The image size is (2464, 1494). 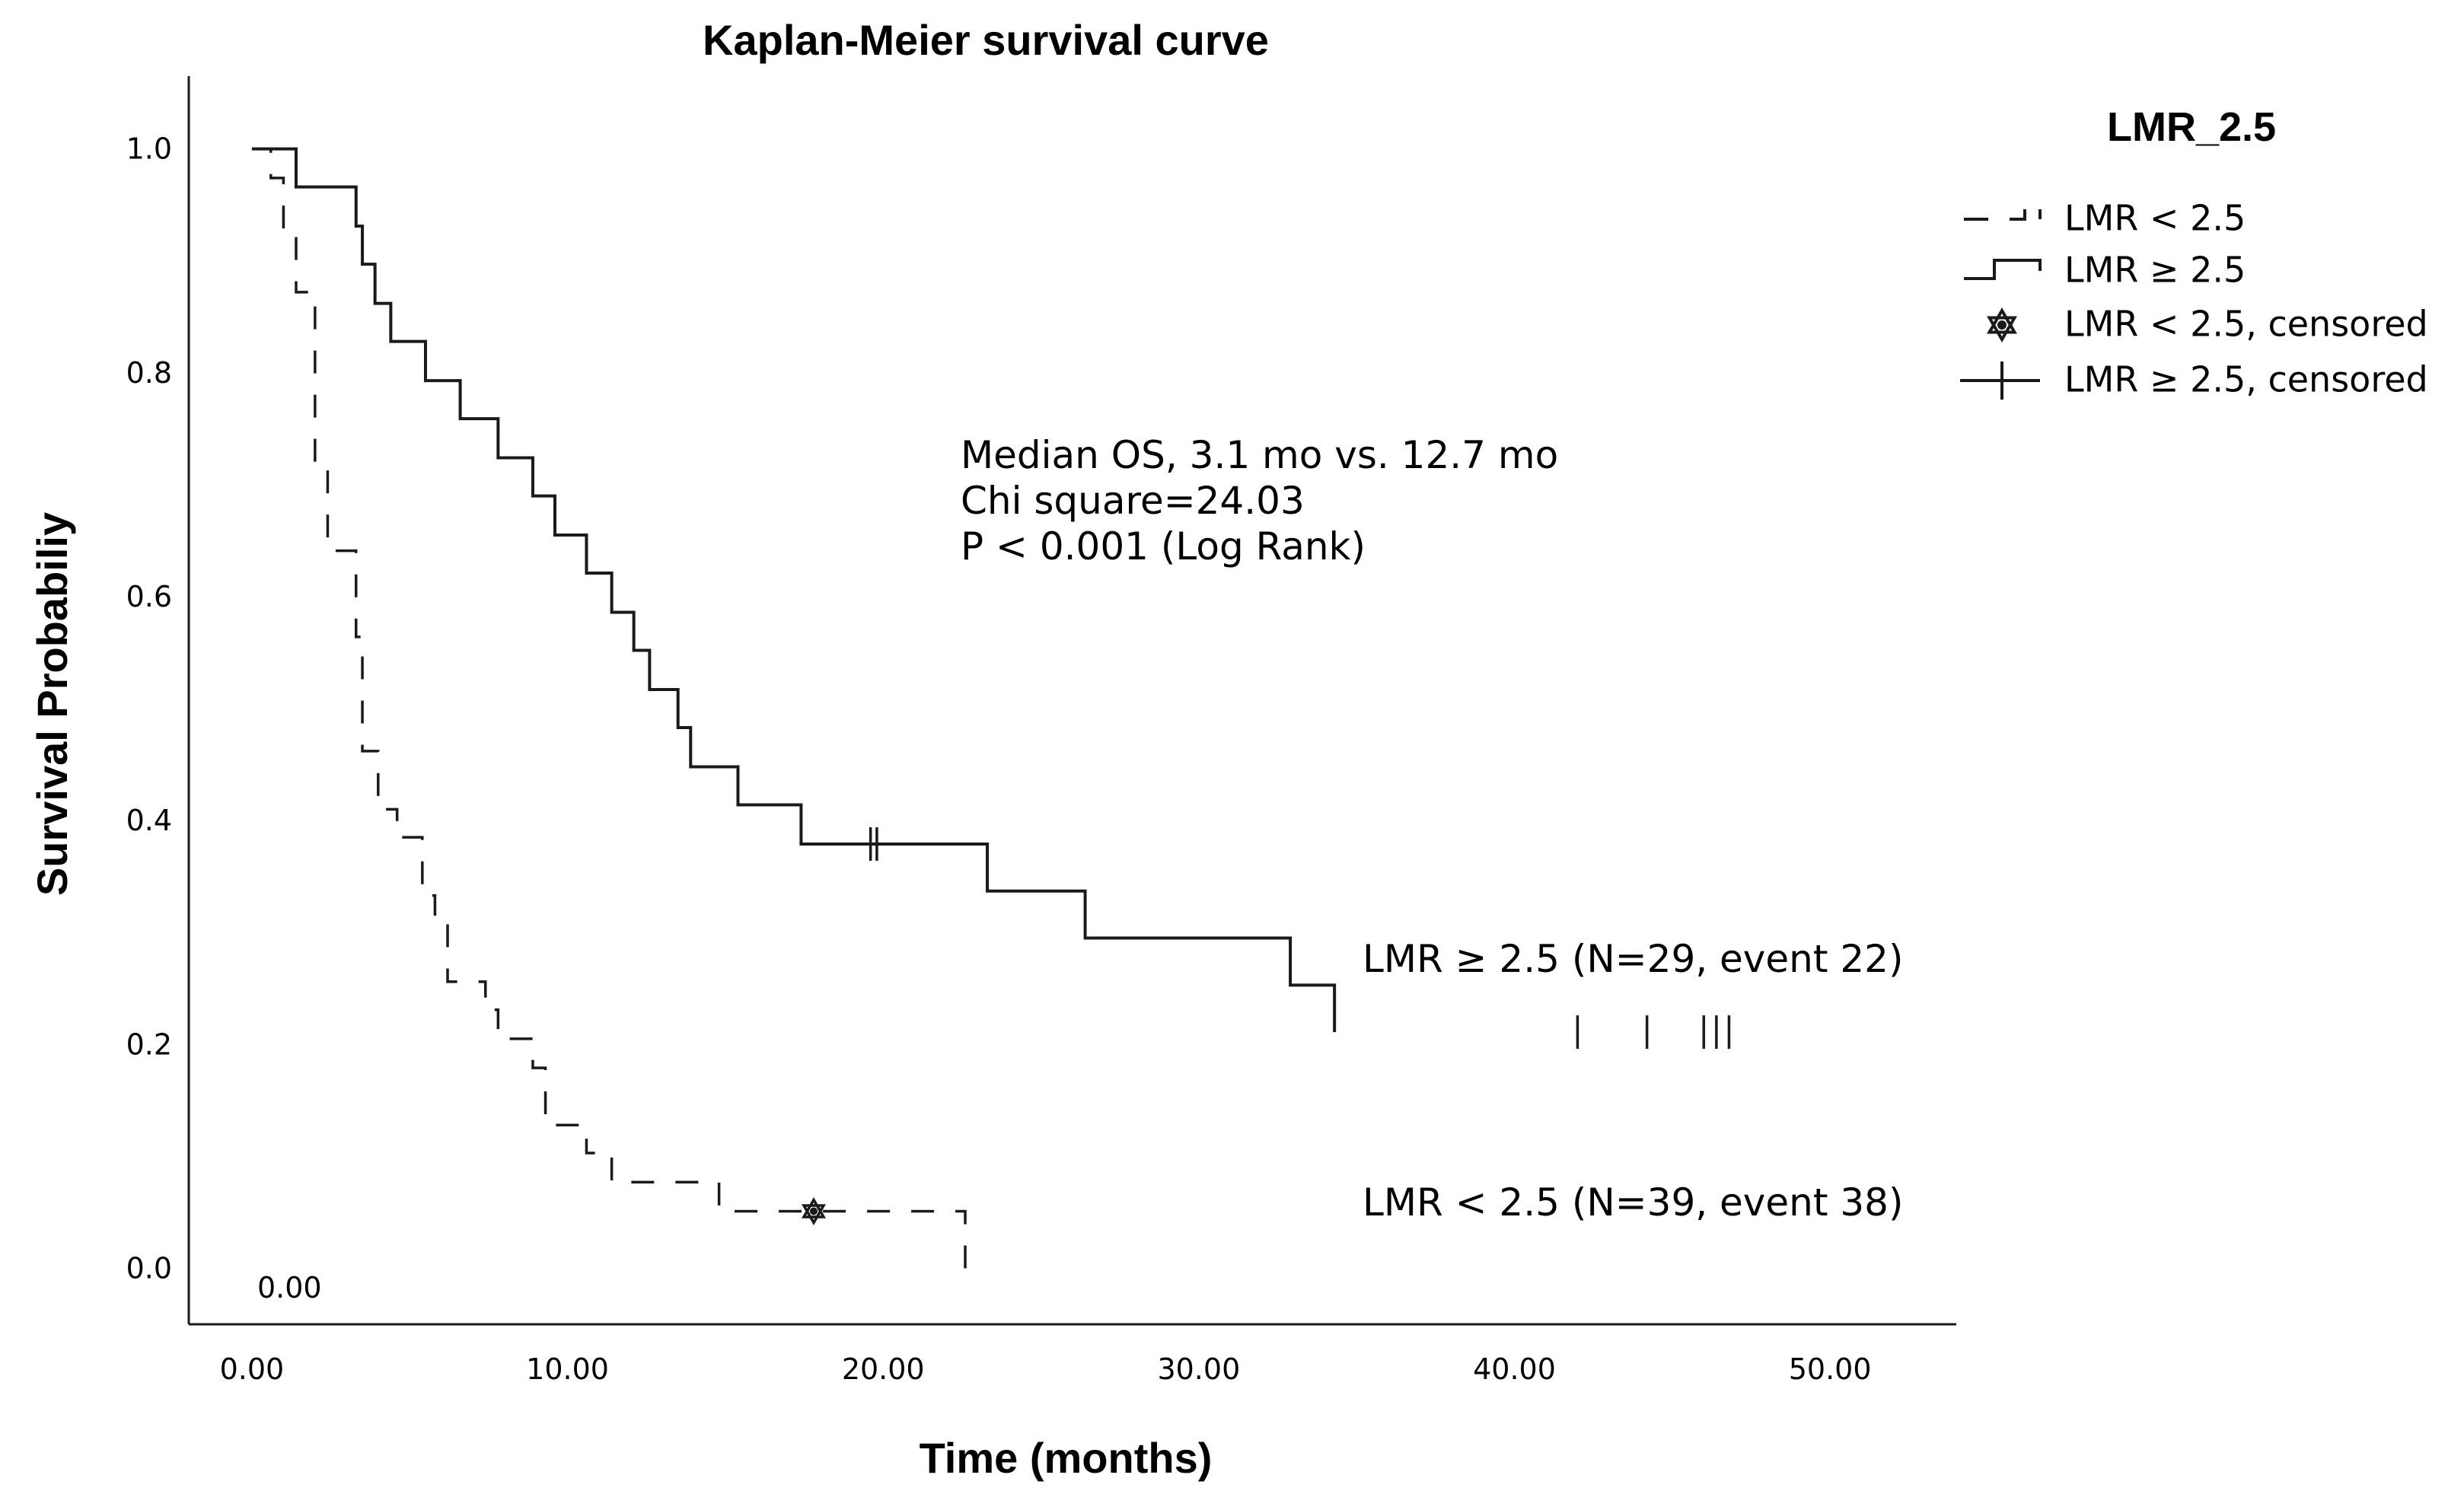 I want to click on stats-median-os: Median OS, 3.1 mo vs. 12.7 mo, so click(x=1260, y=455).